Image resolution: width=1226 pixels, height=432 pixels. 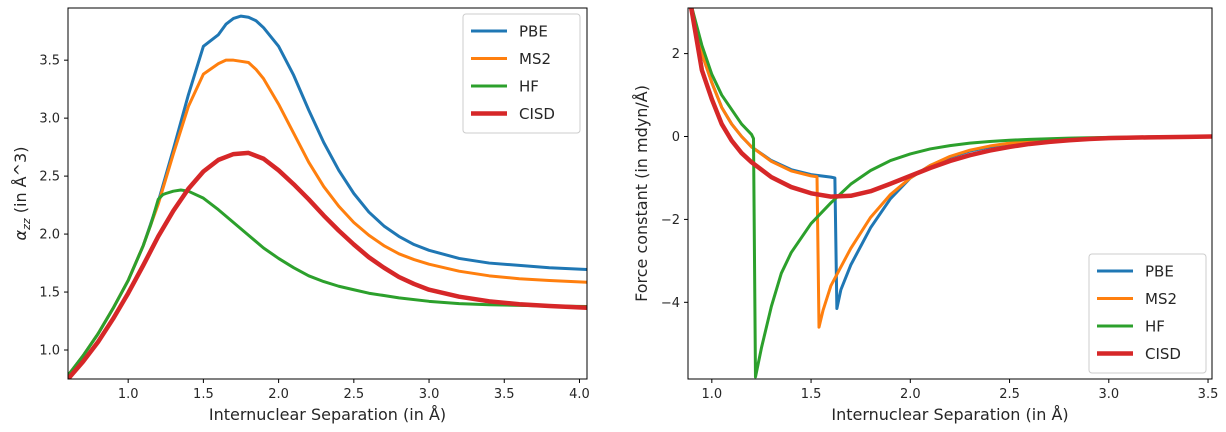 I want to click on y-tick-label: −2, so click(x=670, y=220).